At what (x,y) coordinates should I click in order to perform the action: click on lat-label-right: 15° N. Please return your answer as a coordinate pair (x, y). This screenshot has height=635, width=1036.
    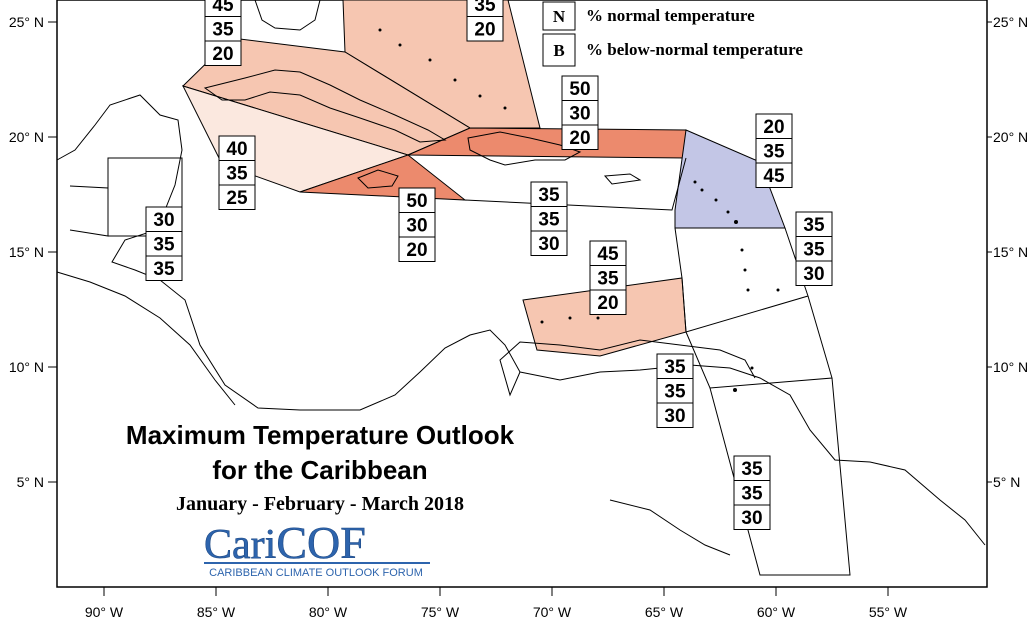
    Looking at the image, I should click on (1010, 252).